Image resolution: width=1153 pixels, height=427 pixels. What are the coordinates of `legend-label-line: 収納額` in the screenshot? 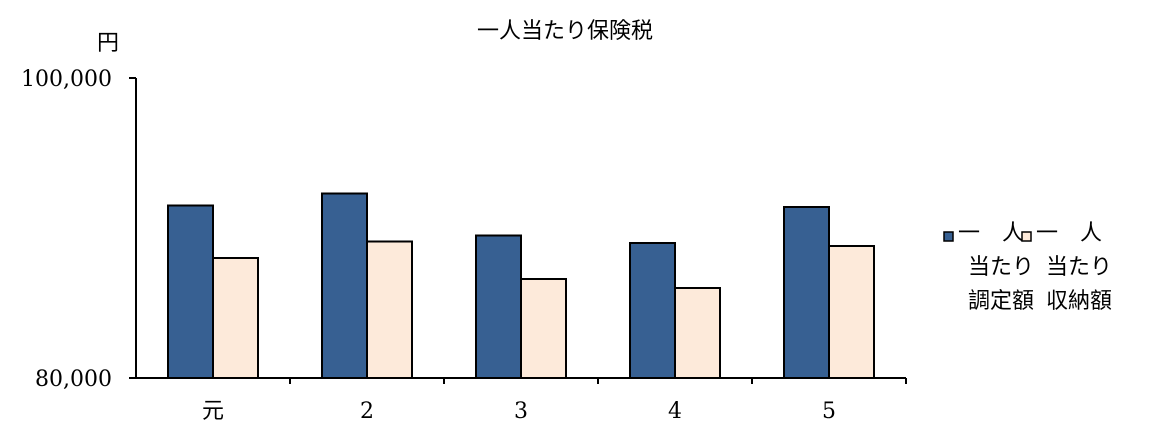 It's located at (1079, 301).